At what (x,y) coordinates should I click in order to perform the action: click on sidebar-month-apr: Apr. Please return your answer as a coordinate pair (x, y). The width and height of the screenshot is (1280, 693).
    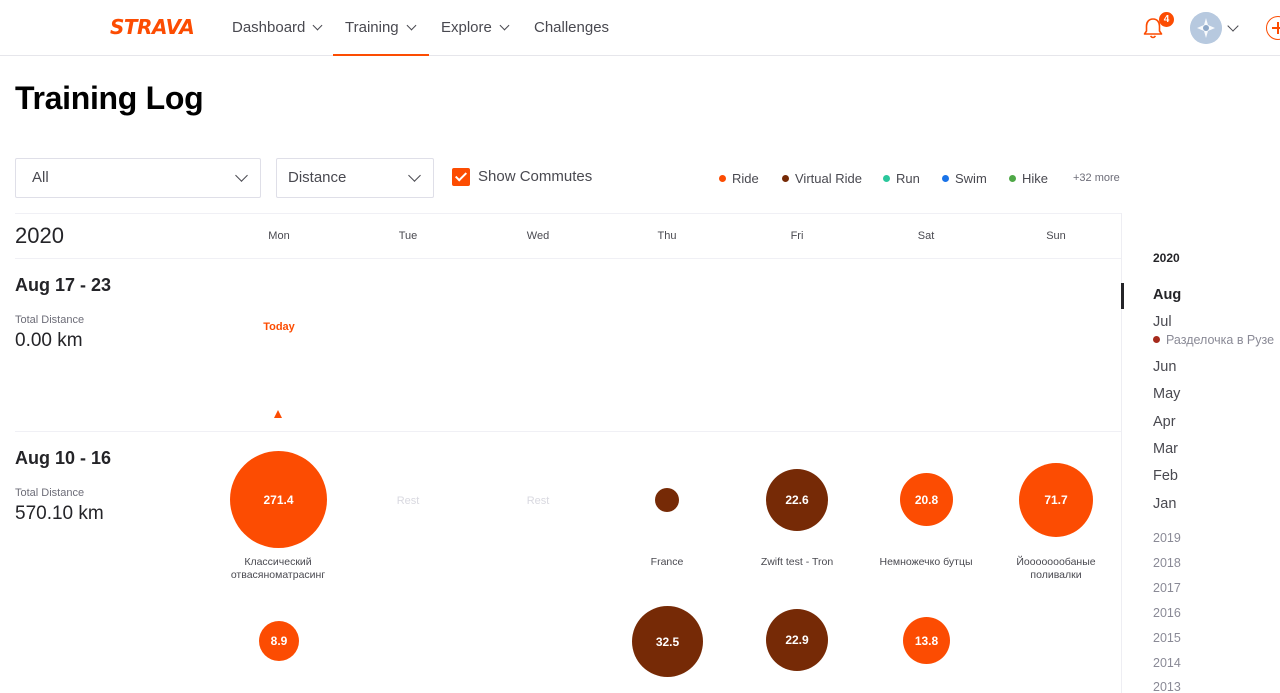
    Looking at the image, I should click on (1164, 422).